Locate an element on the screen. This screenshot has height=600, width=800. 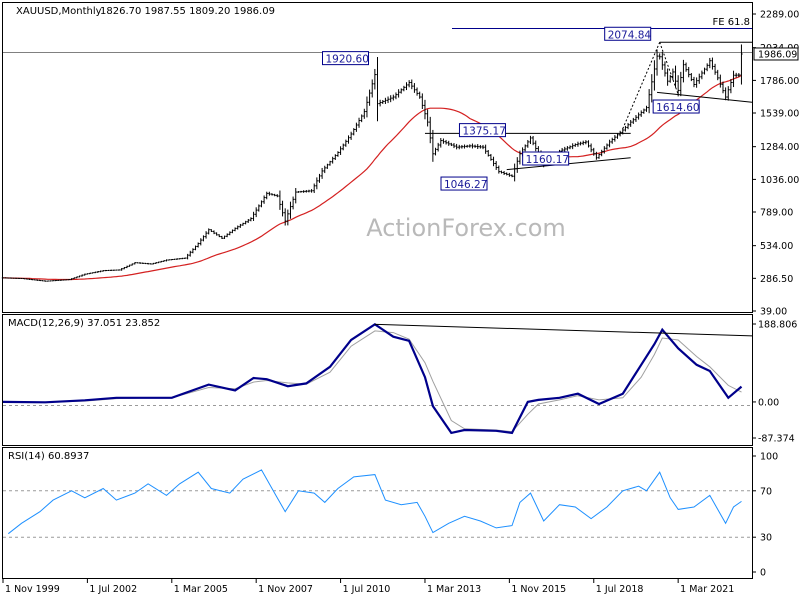
rsi-series is located at coordinates (377, 503).